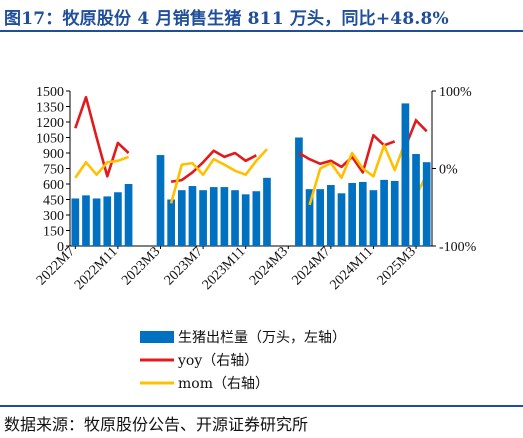  Describe the element at coordinates (320, 217) in the screenshot. I see `bar-2024M6` at that location.